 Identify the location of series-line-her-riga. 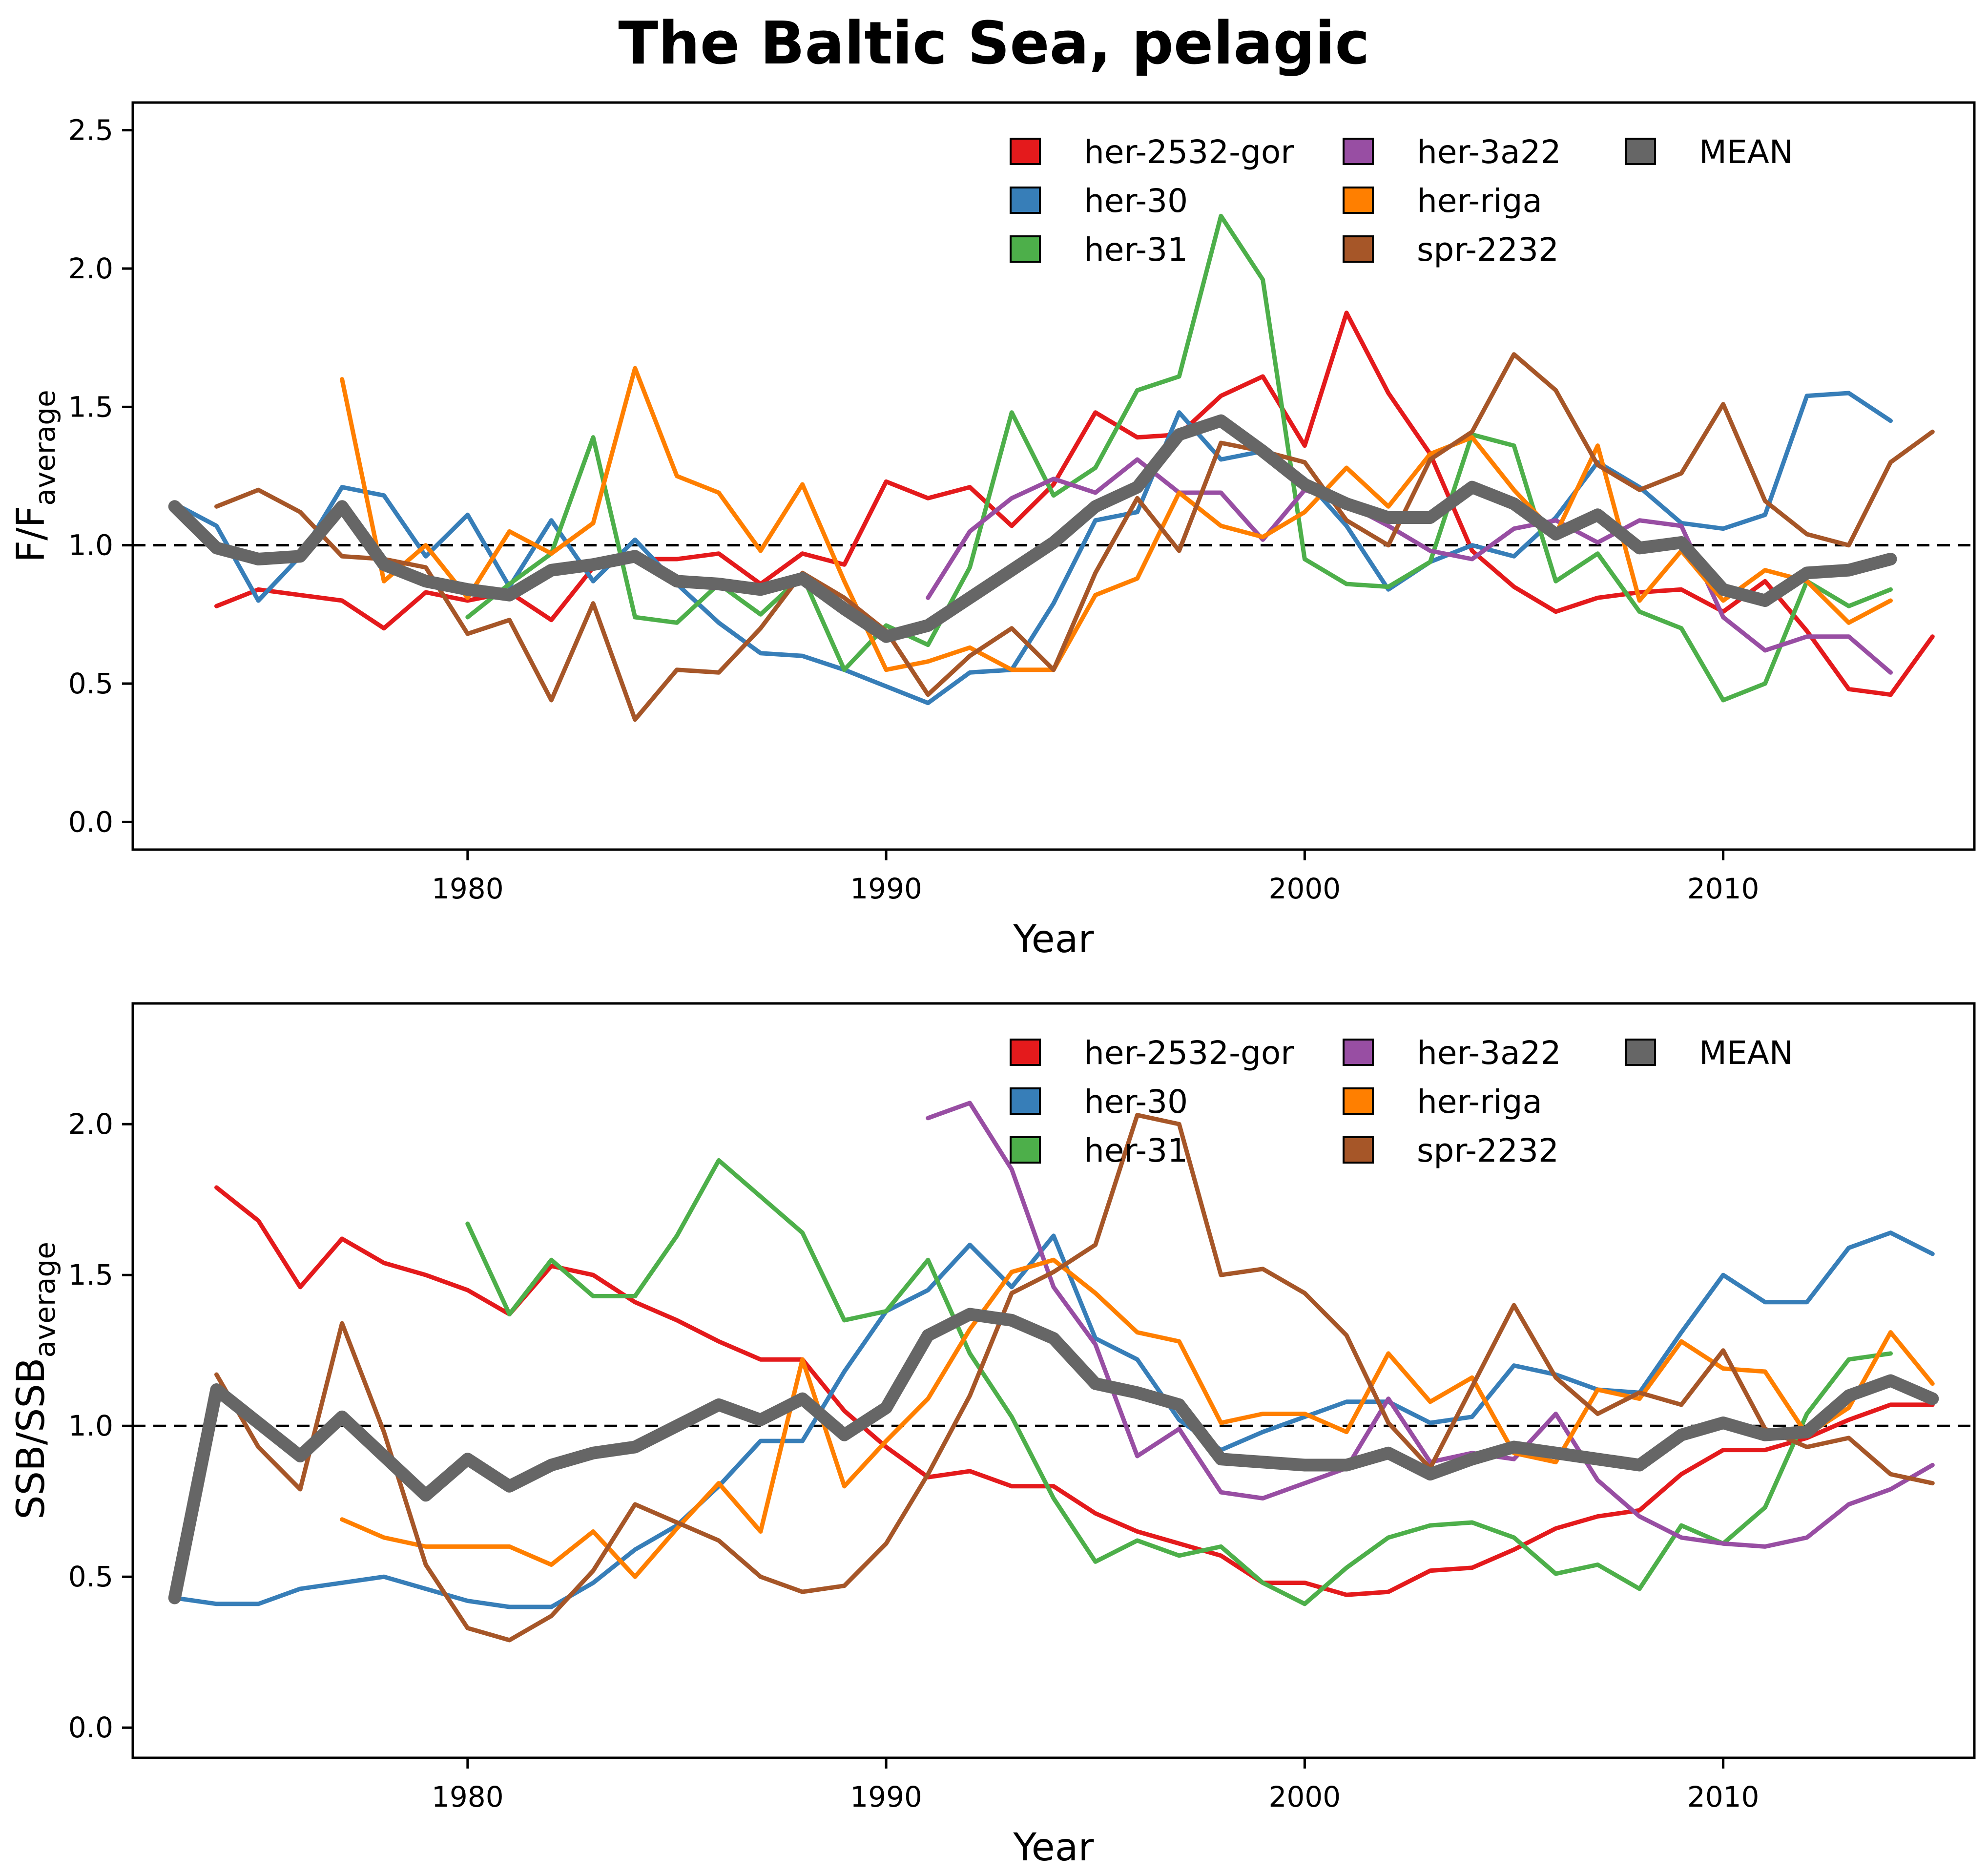
(1116, 519).